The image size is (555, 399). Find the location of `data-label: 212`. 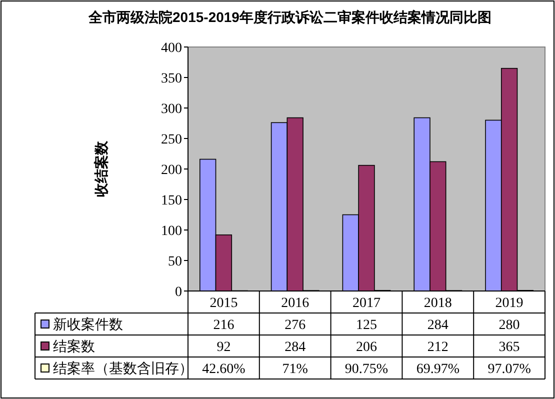

data-label: 212 is located at coordinates (437, 347).